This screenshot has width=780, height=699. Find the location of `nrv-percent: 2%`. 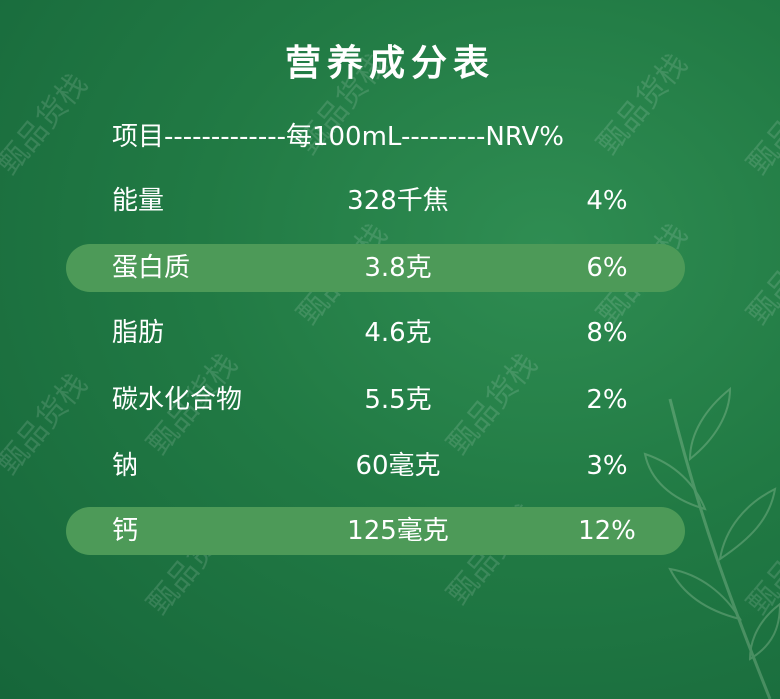

nrv-percent: 2% is located at coordinates (607, 400).